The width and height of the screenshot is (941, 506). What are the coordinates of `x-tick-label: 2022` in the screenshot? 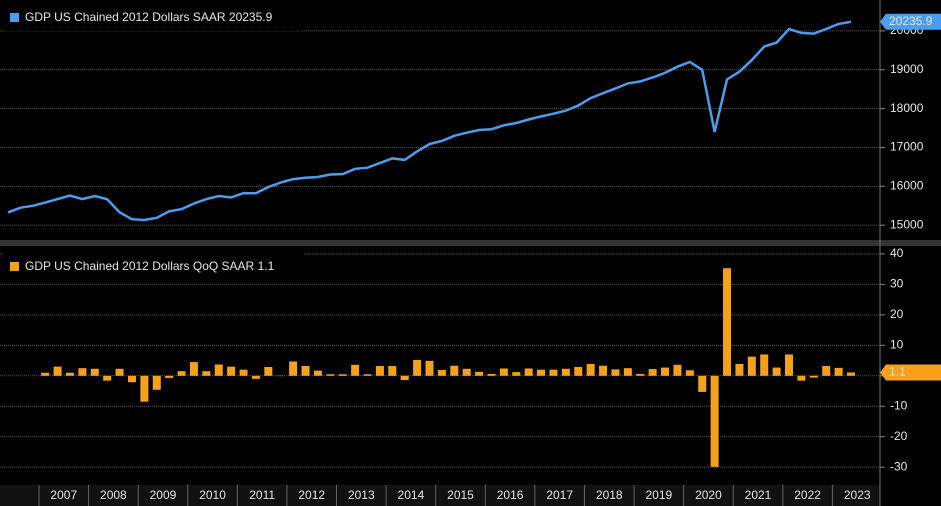 It's located at (807, 495).